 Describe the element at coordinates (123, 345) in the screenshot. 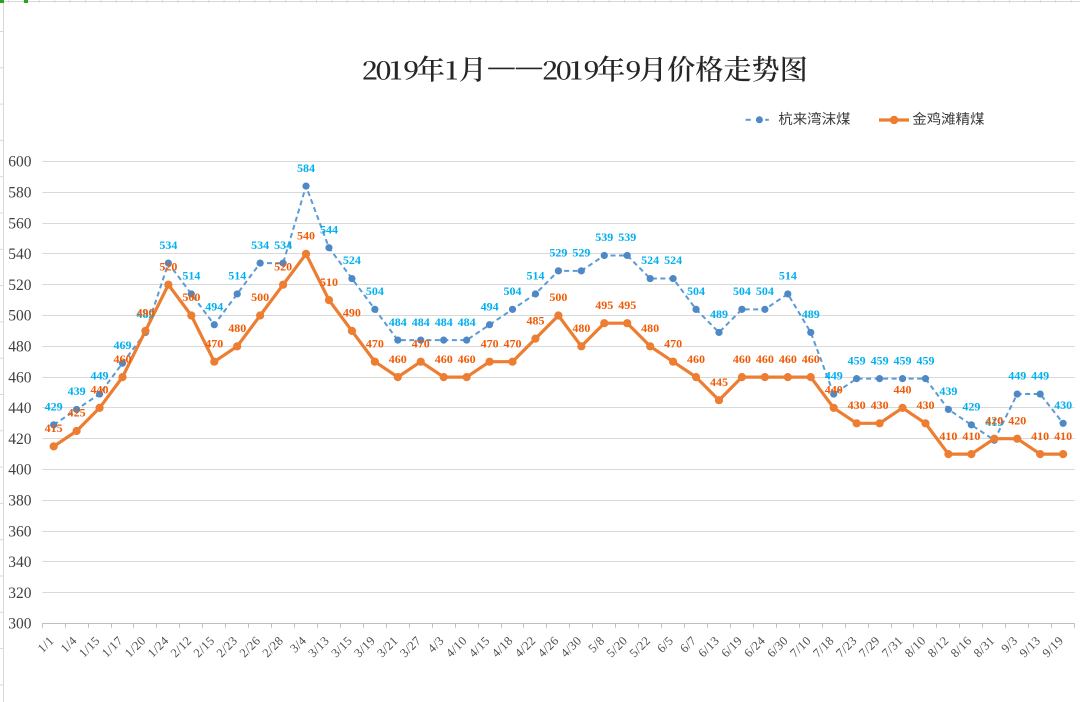

I see `svg-text: 469` at that location.